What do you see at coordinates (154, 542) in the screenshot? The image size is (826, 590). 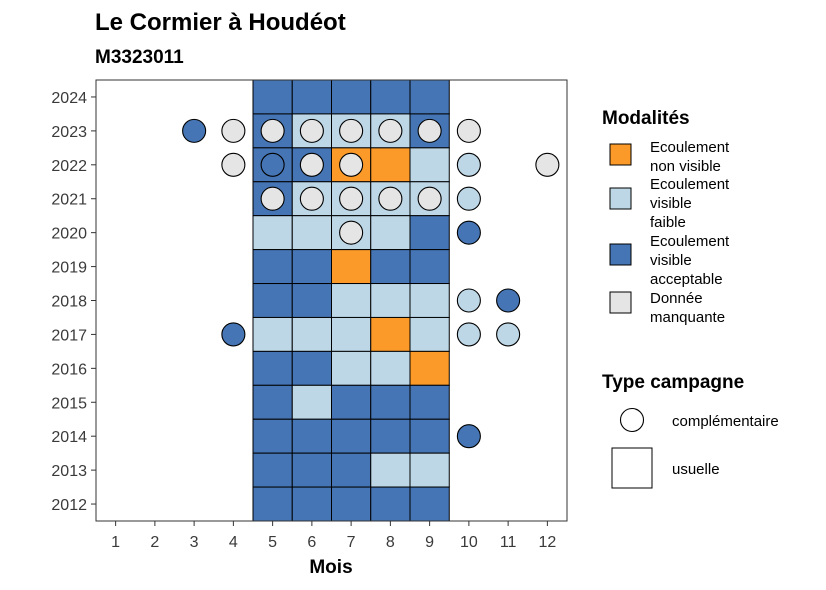 I see `x-tick-label-2: 2` at bounding box center [154, 542].